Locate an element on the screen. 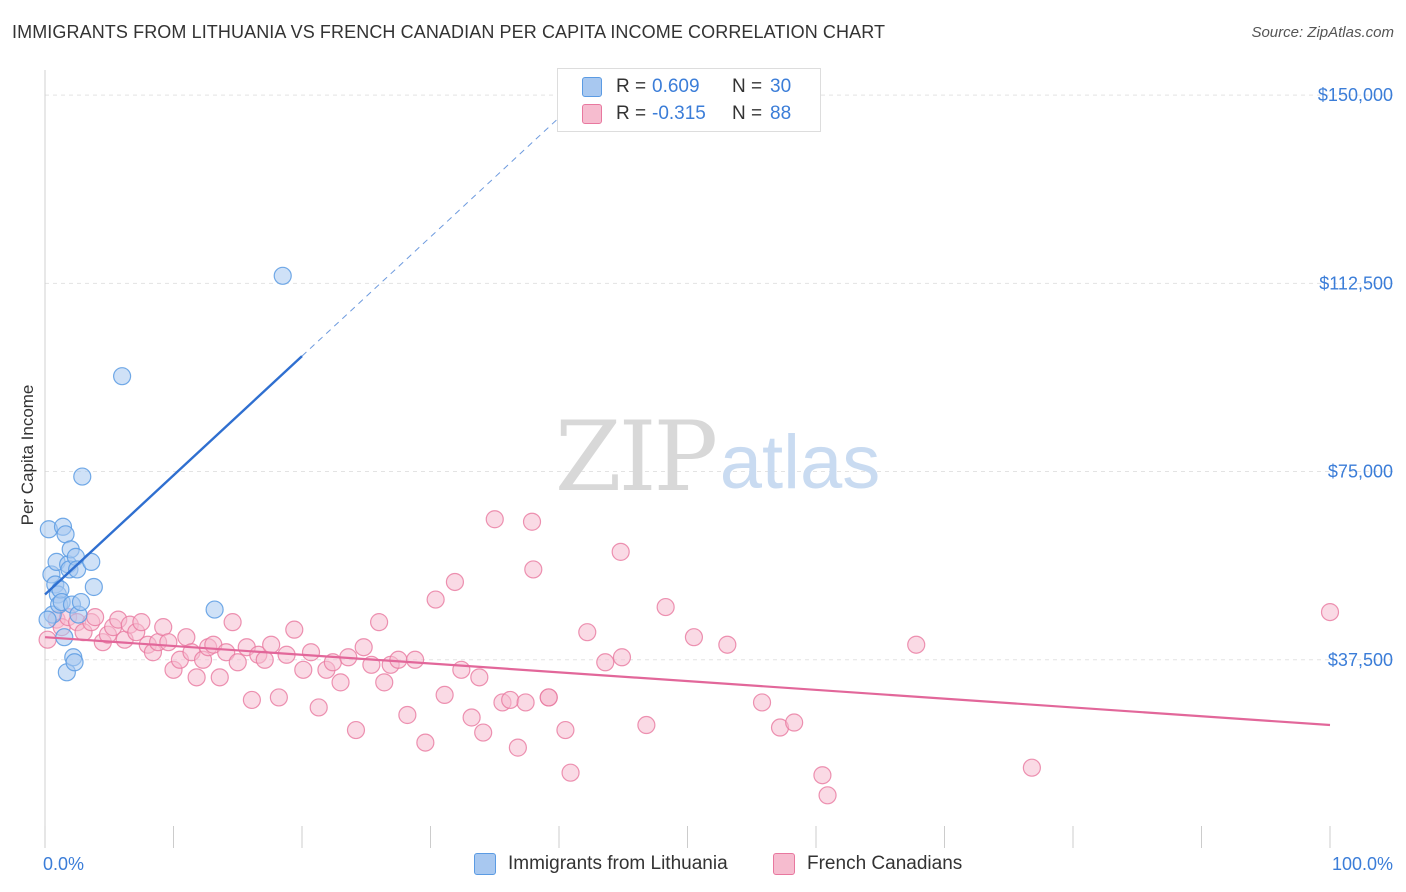 The height and width of the screenshot is (892, 1406). legend-swatch-blue is located at coordinates (592, 87).